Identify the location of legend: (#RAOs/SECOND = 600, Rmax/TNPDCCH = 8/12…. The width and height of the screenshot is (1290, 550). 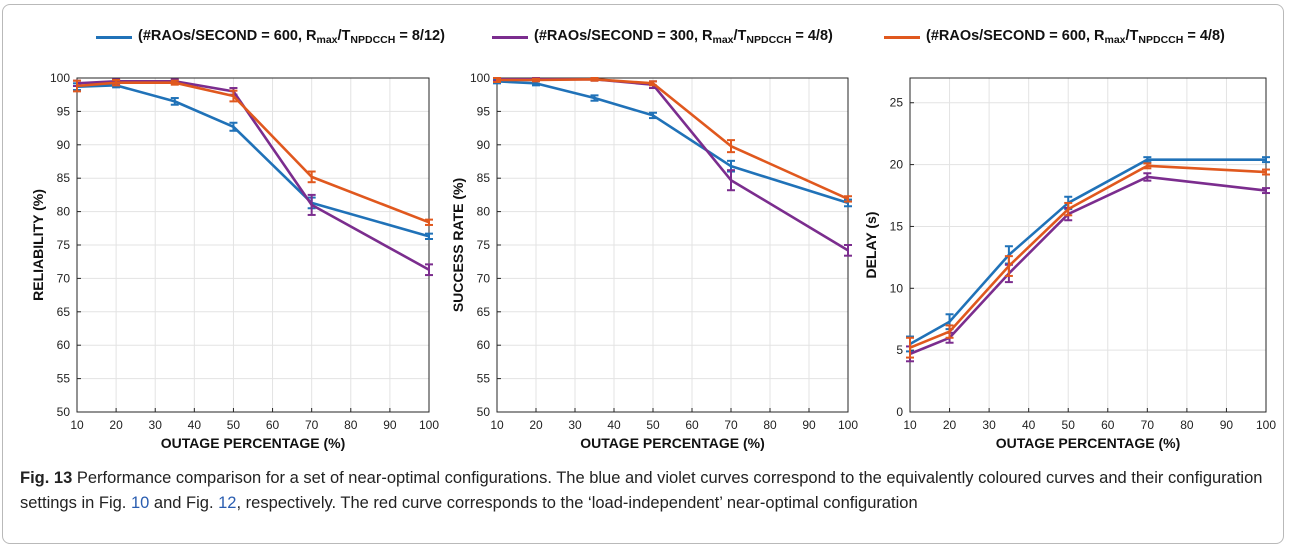
(645, 37).